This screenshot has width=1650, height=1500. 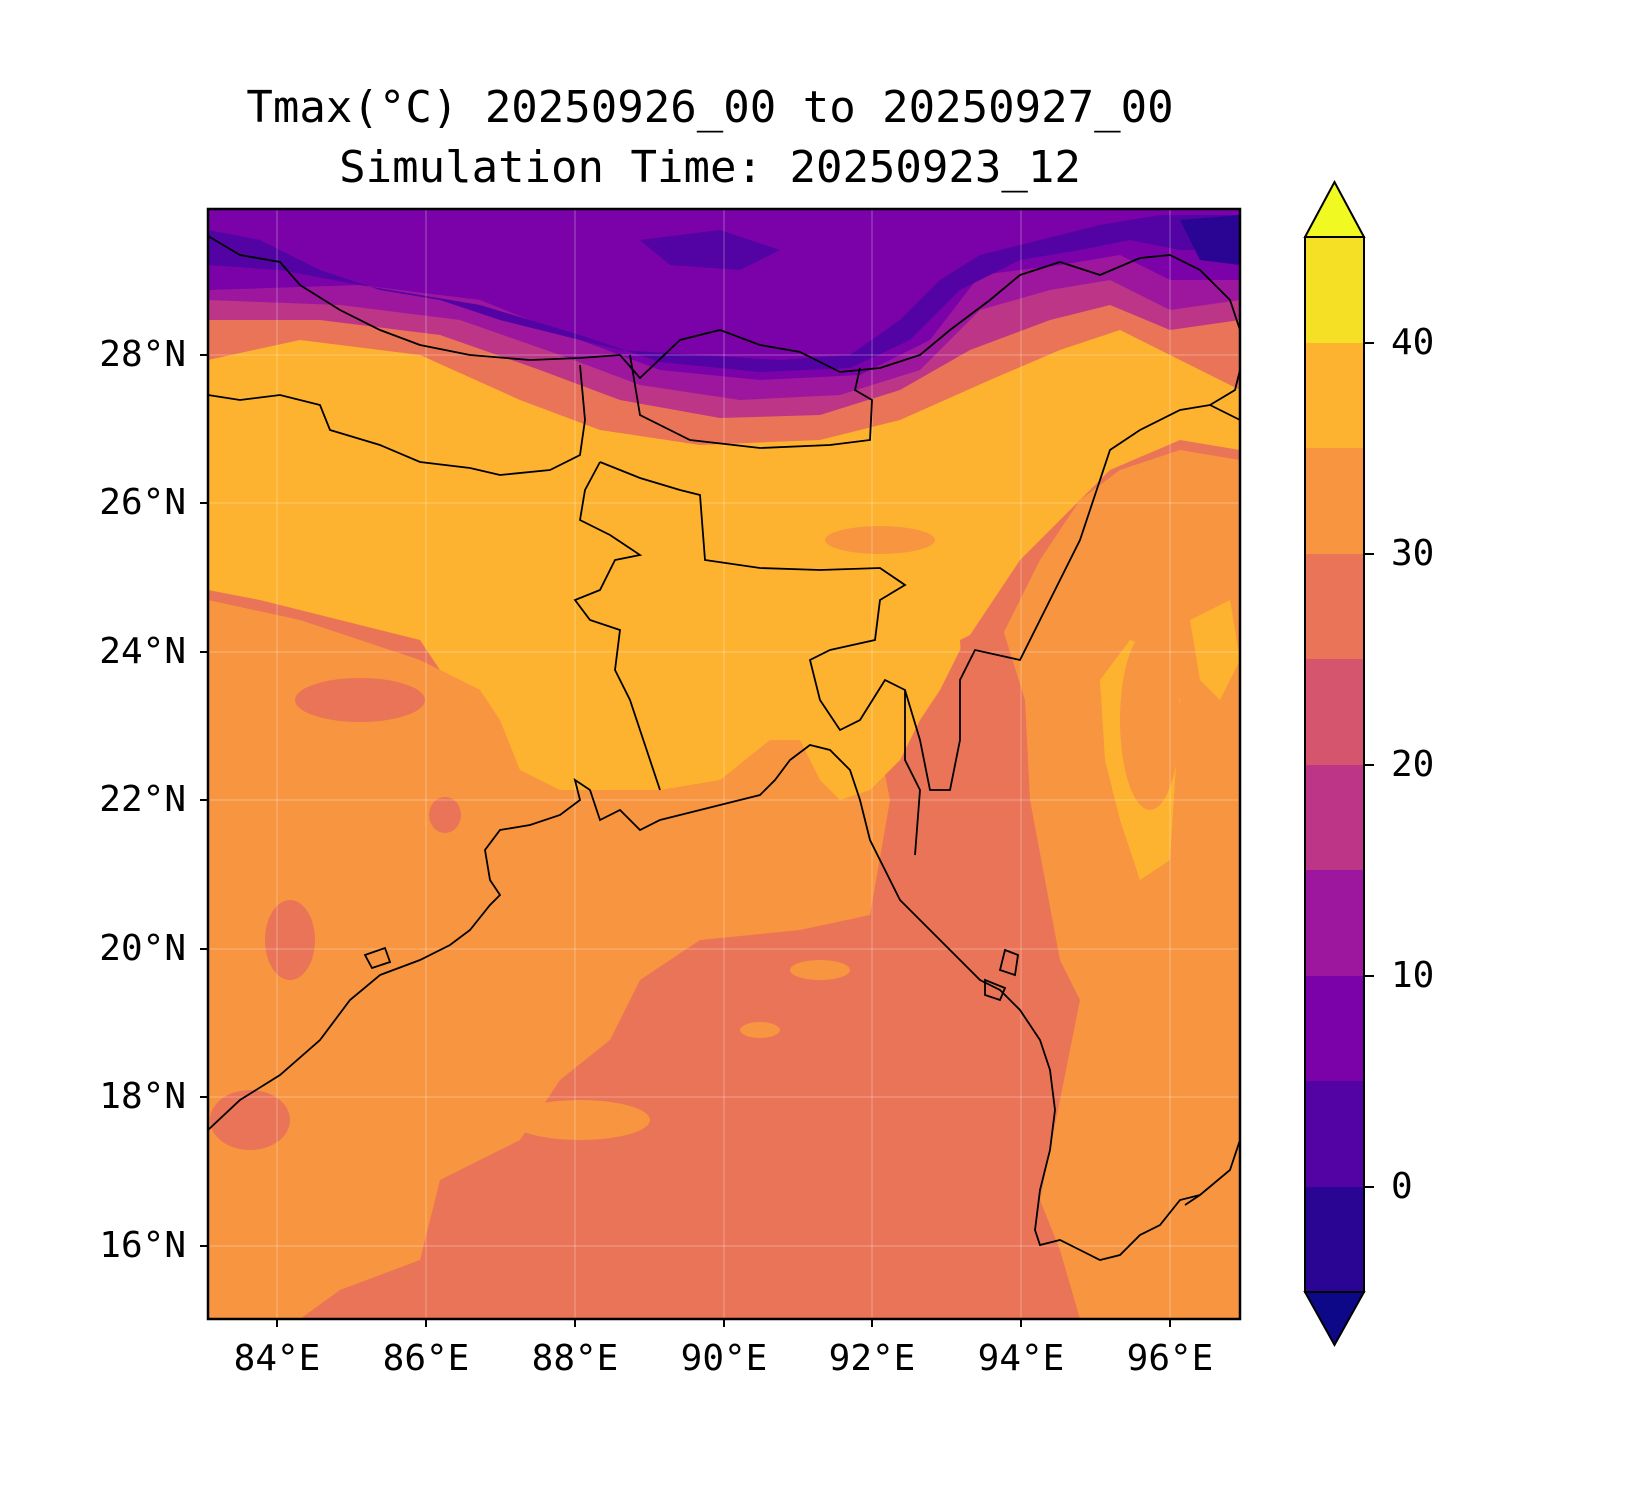 I want to click on lon-tick-label: 88°E, so click(x=575, y=1358).